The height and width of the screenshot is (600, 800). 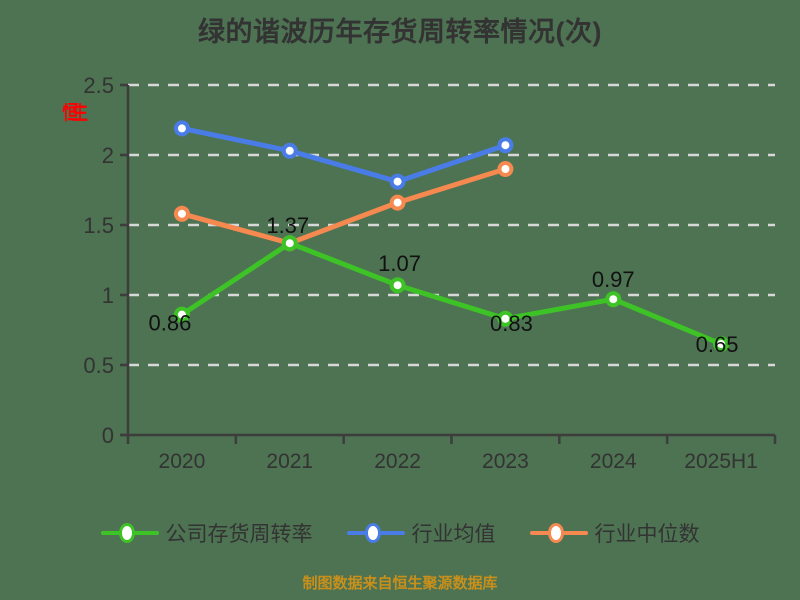 I want to click on point-value-label: 0.97, so click(x=613, y=279).